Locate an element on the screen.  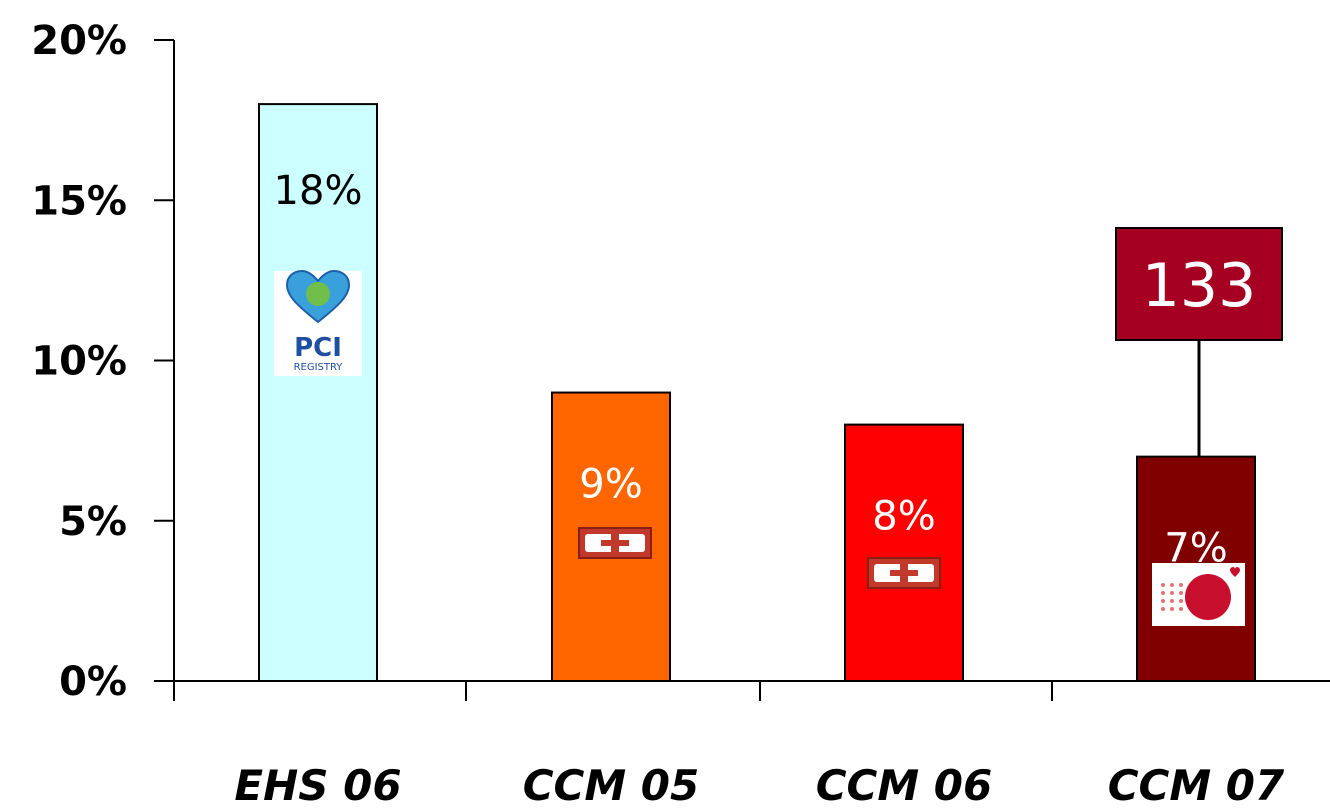
x-category-label: CCM 06 is located at coordinates (904, 784).